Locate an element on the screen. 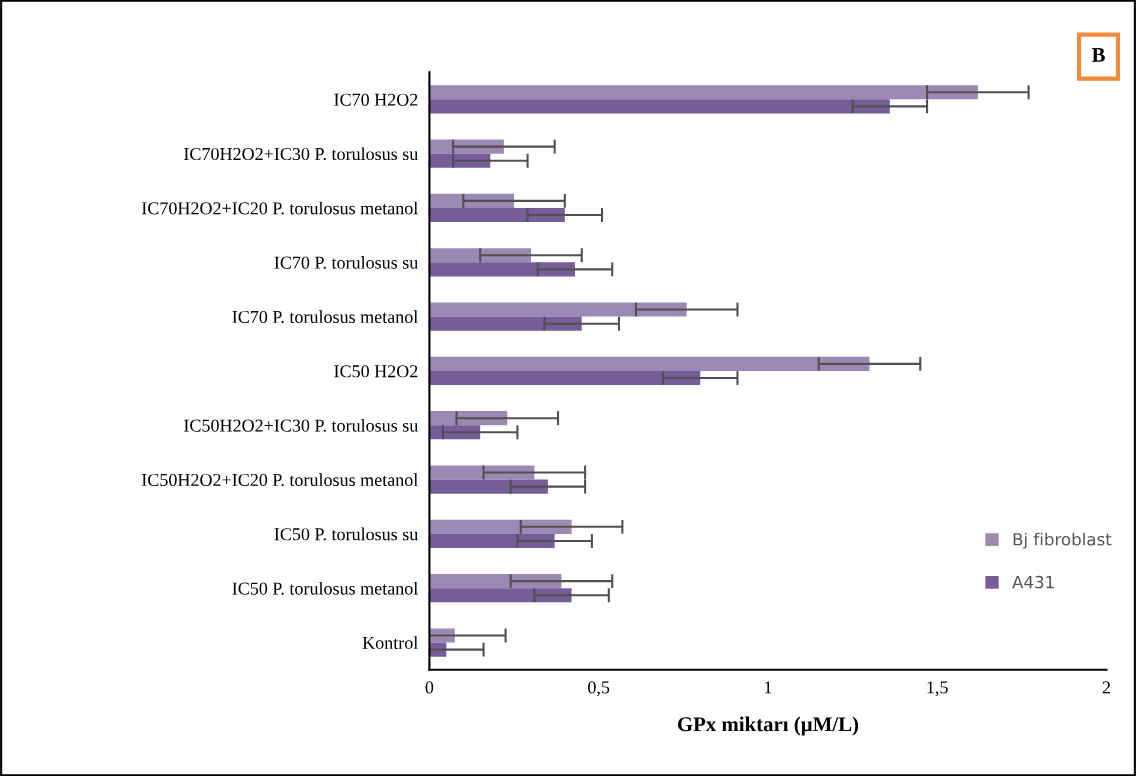 The image size is (1136, 776). y-tick-label: IC70H2O2+IC30 P. torulosus su is located at coordinates (301, 154).